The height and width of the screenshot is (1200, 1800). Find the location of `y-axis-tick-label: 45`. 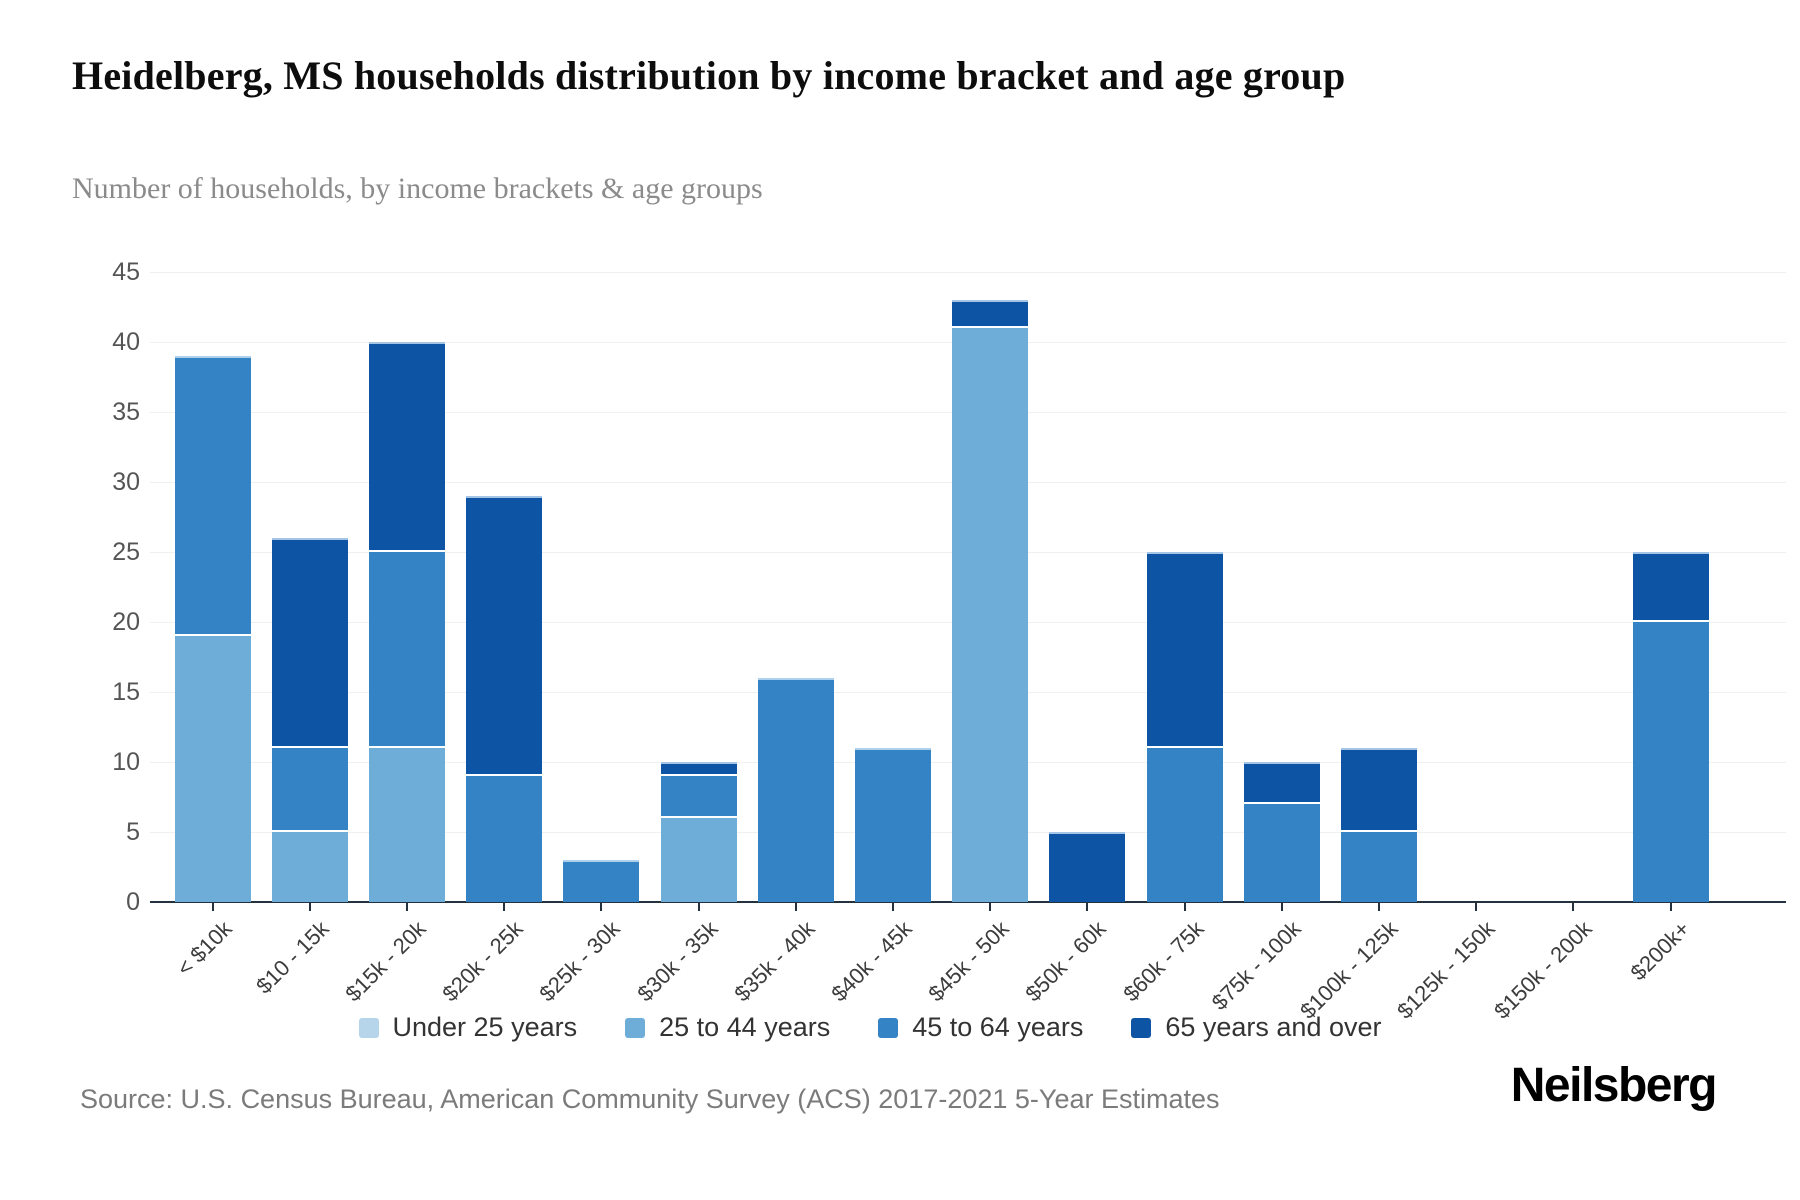

y-axis-tick-label: 45 is located at coordinates (126, 272).